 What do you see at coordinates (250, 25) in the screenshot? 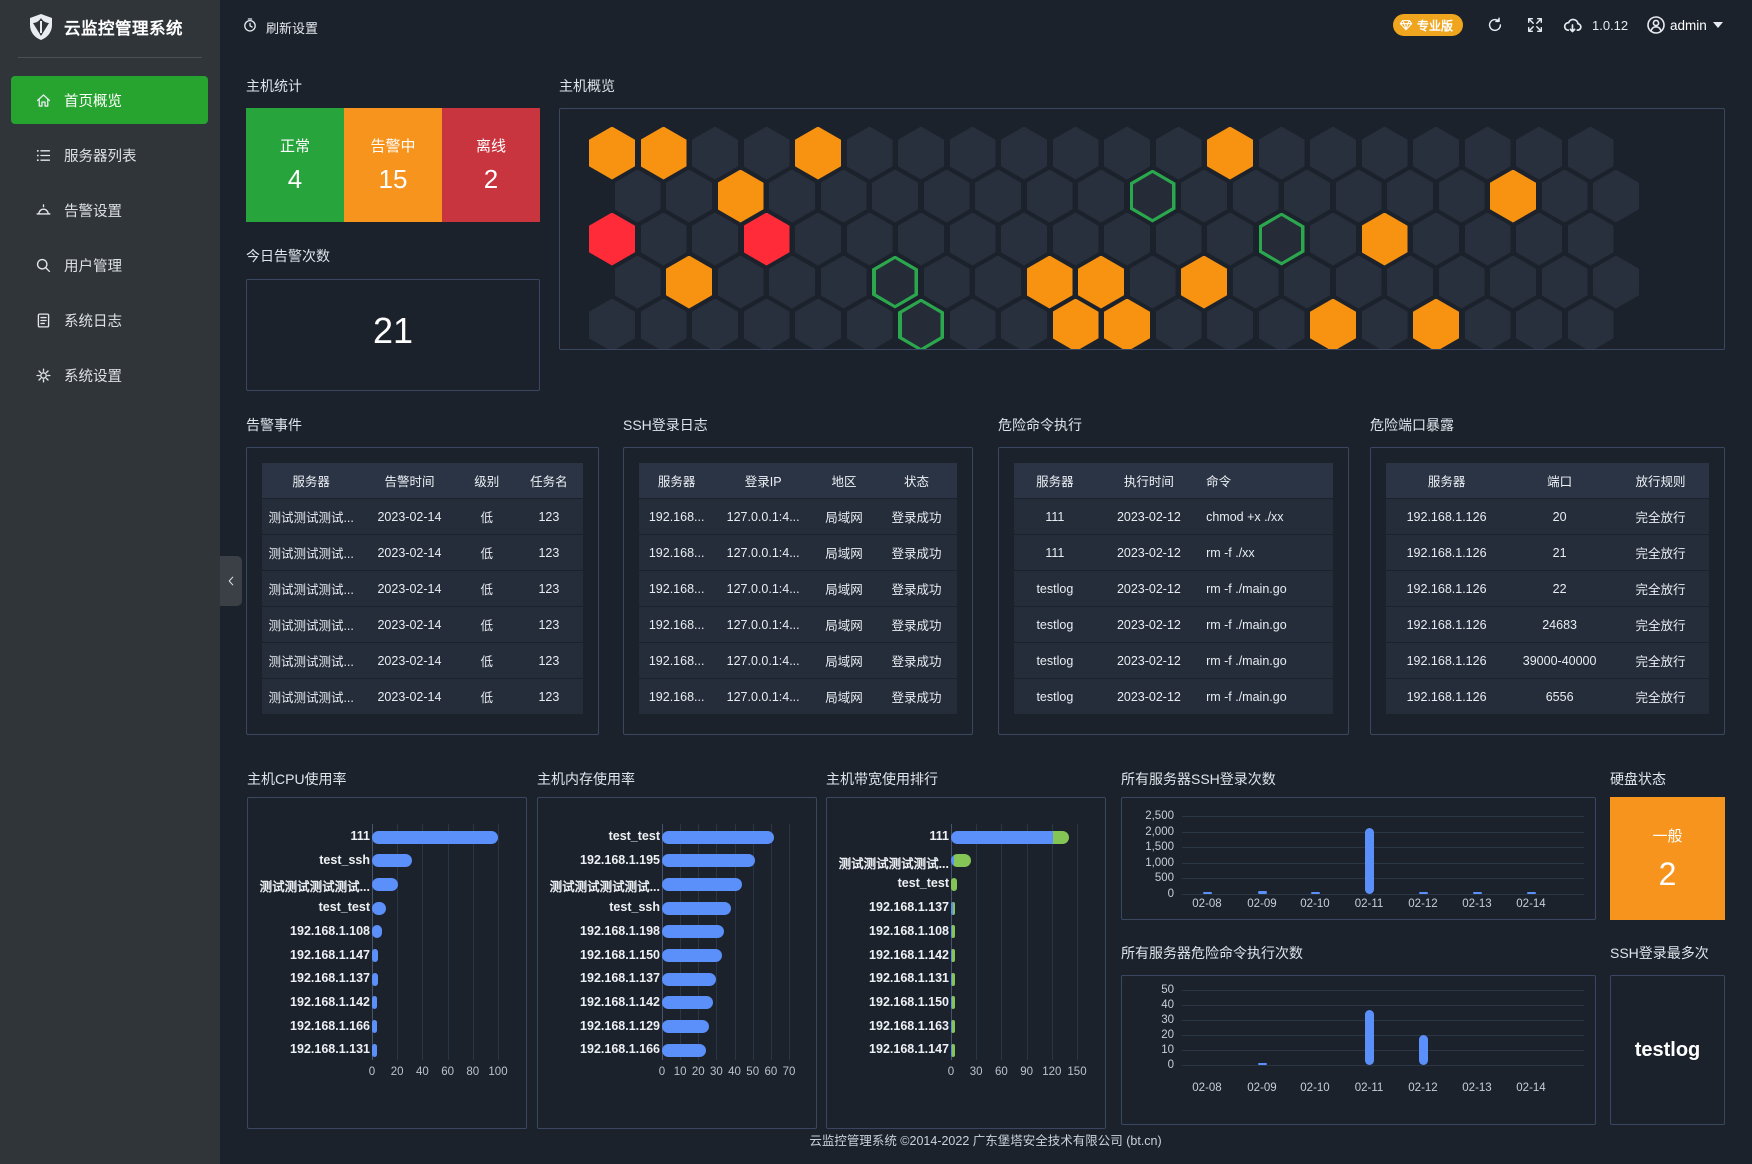
I see `refresh-settings-icon` at bounding box center [250, 25].